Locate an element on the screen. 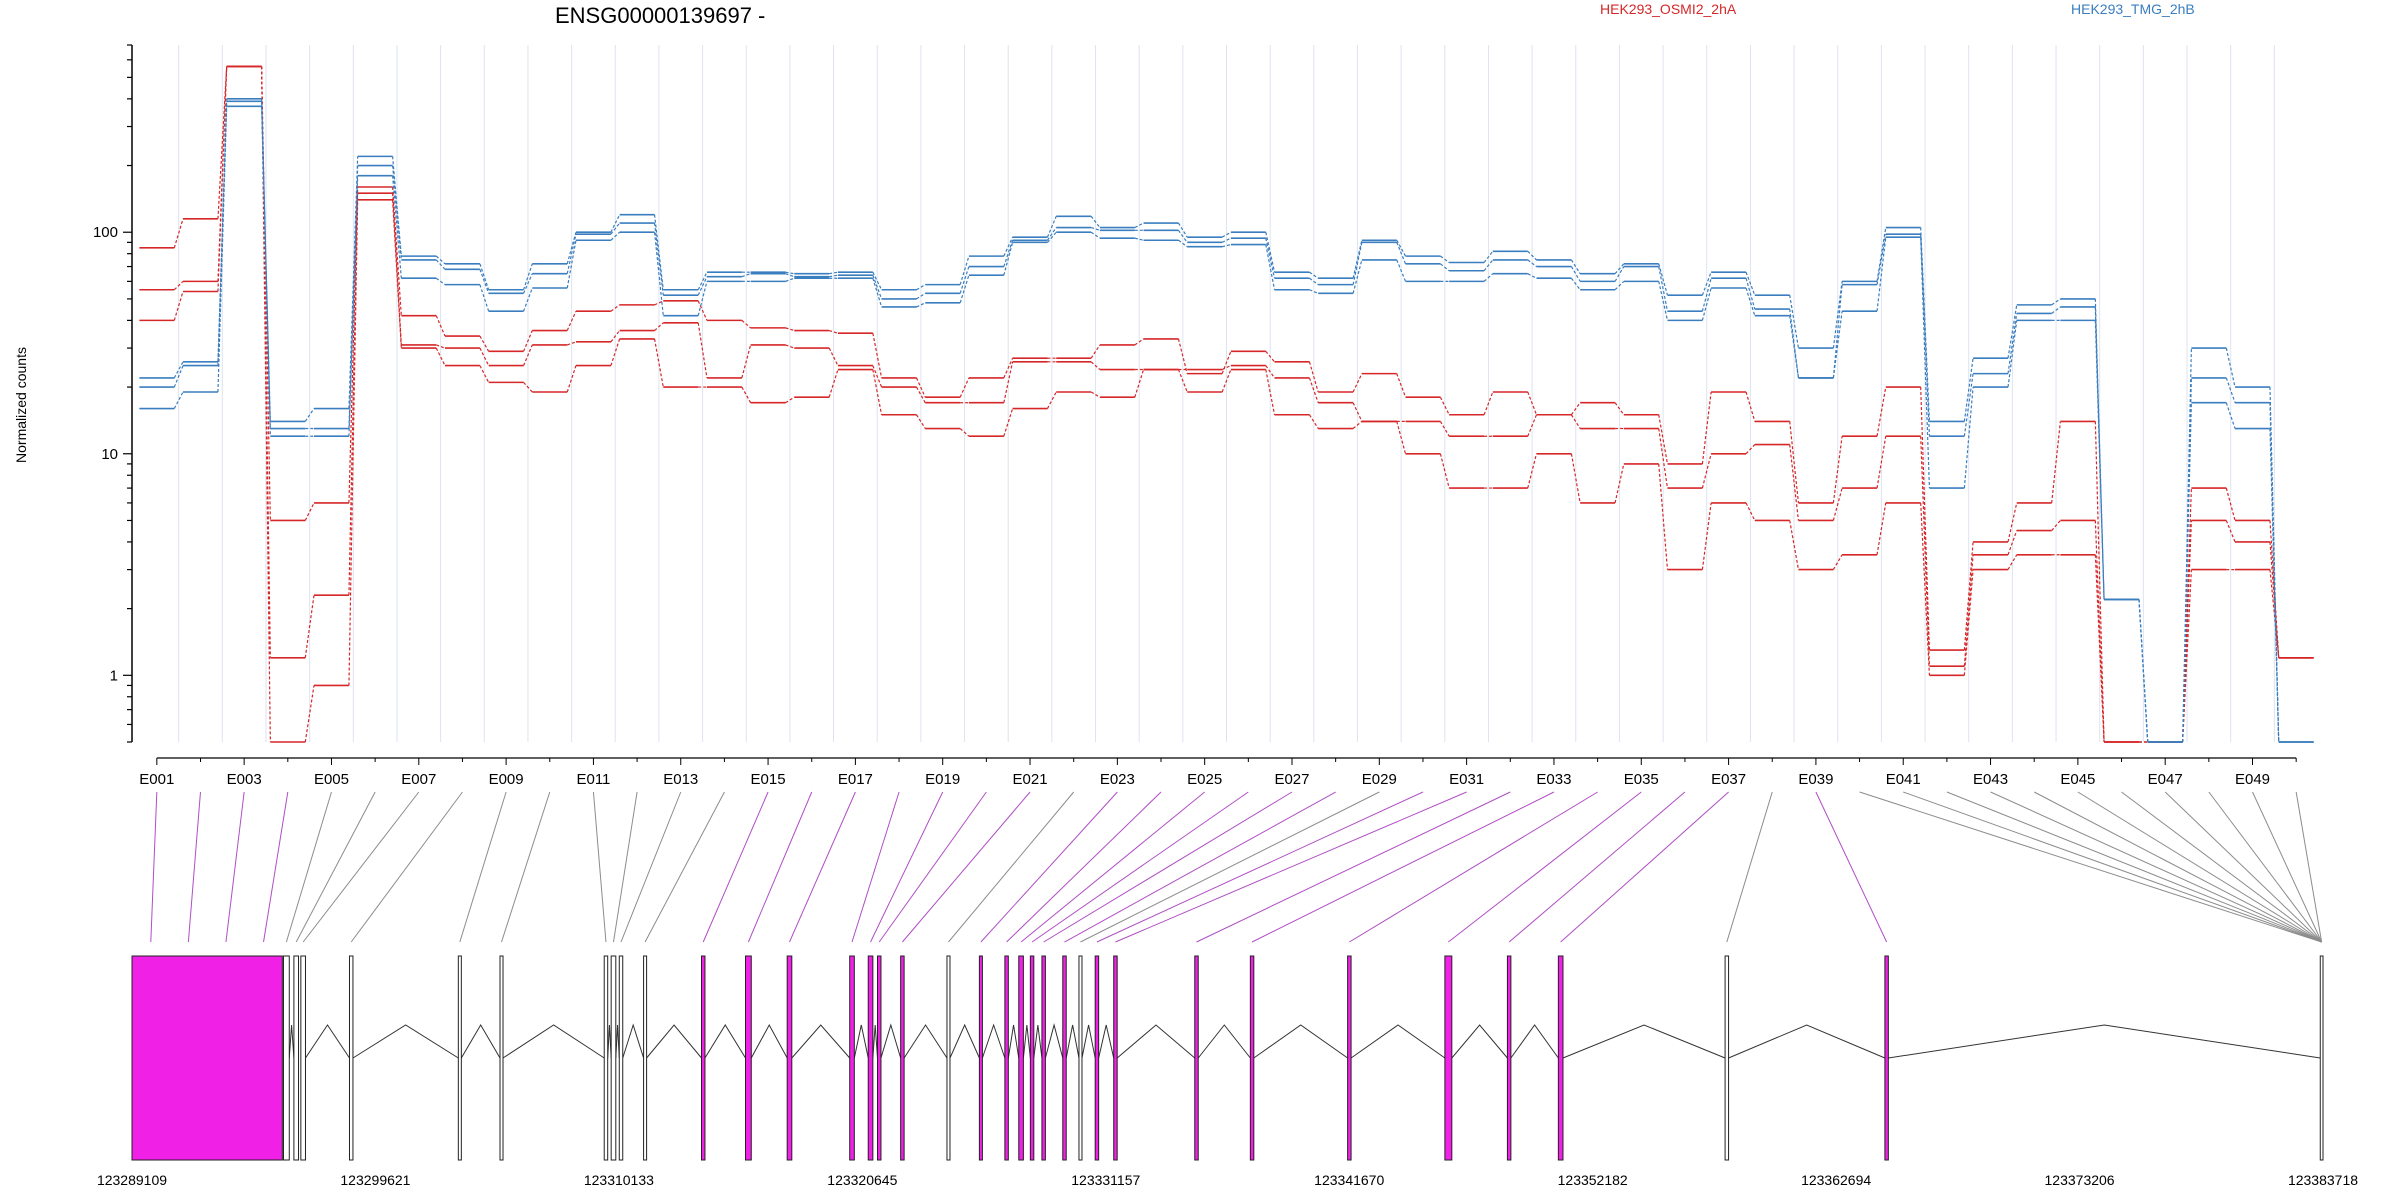 The width and height of the screenshot is (2400, 1200). genomic-coordinate-label: 123341670 is located at coordinates (1349, 1180).